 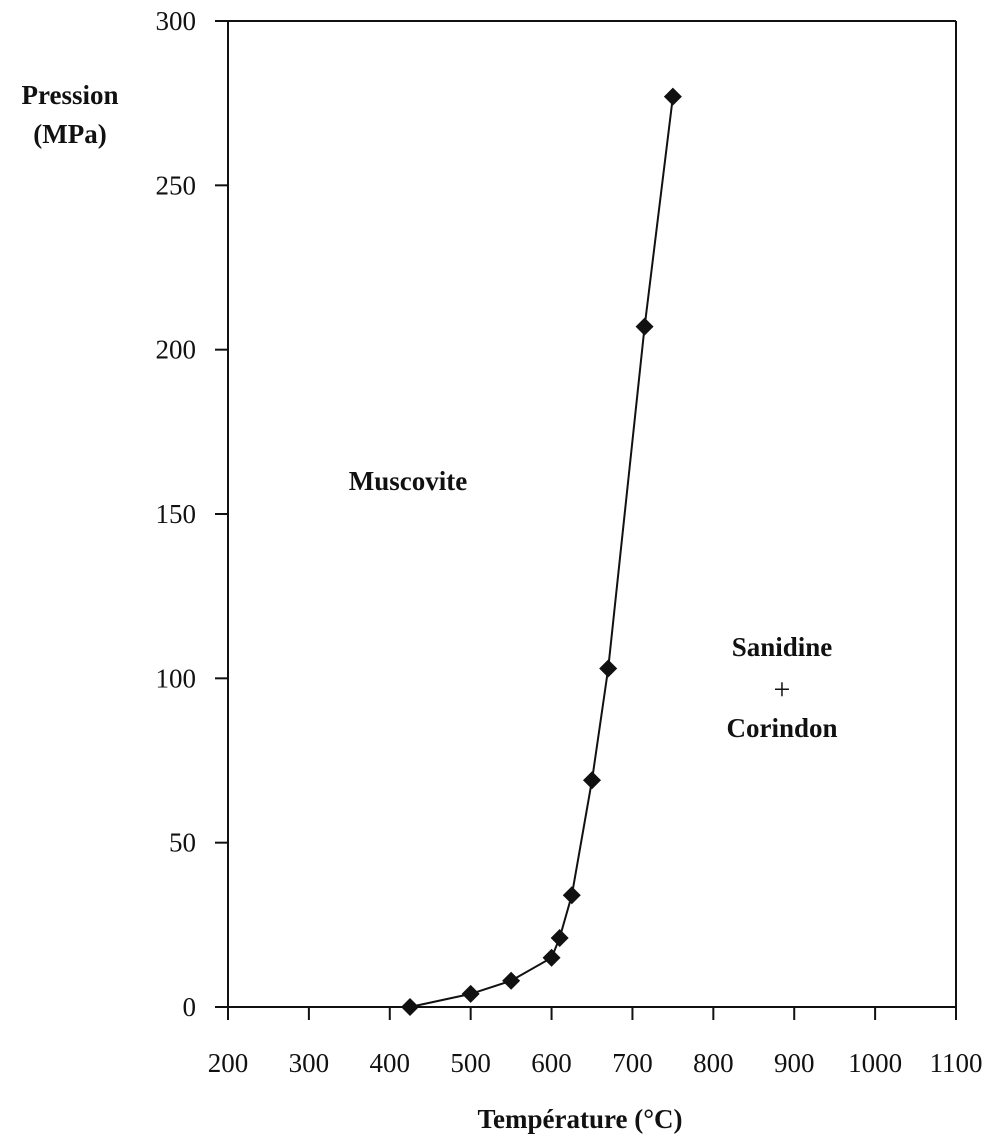 I want to click on x-tick-label: 500, so click(x=470, y=1063).